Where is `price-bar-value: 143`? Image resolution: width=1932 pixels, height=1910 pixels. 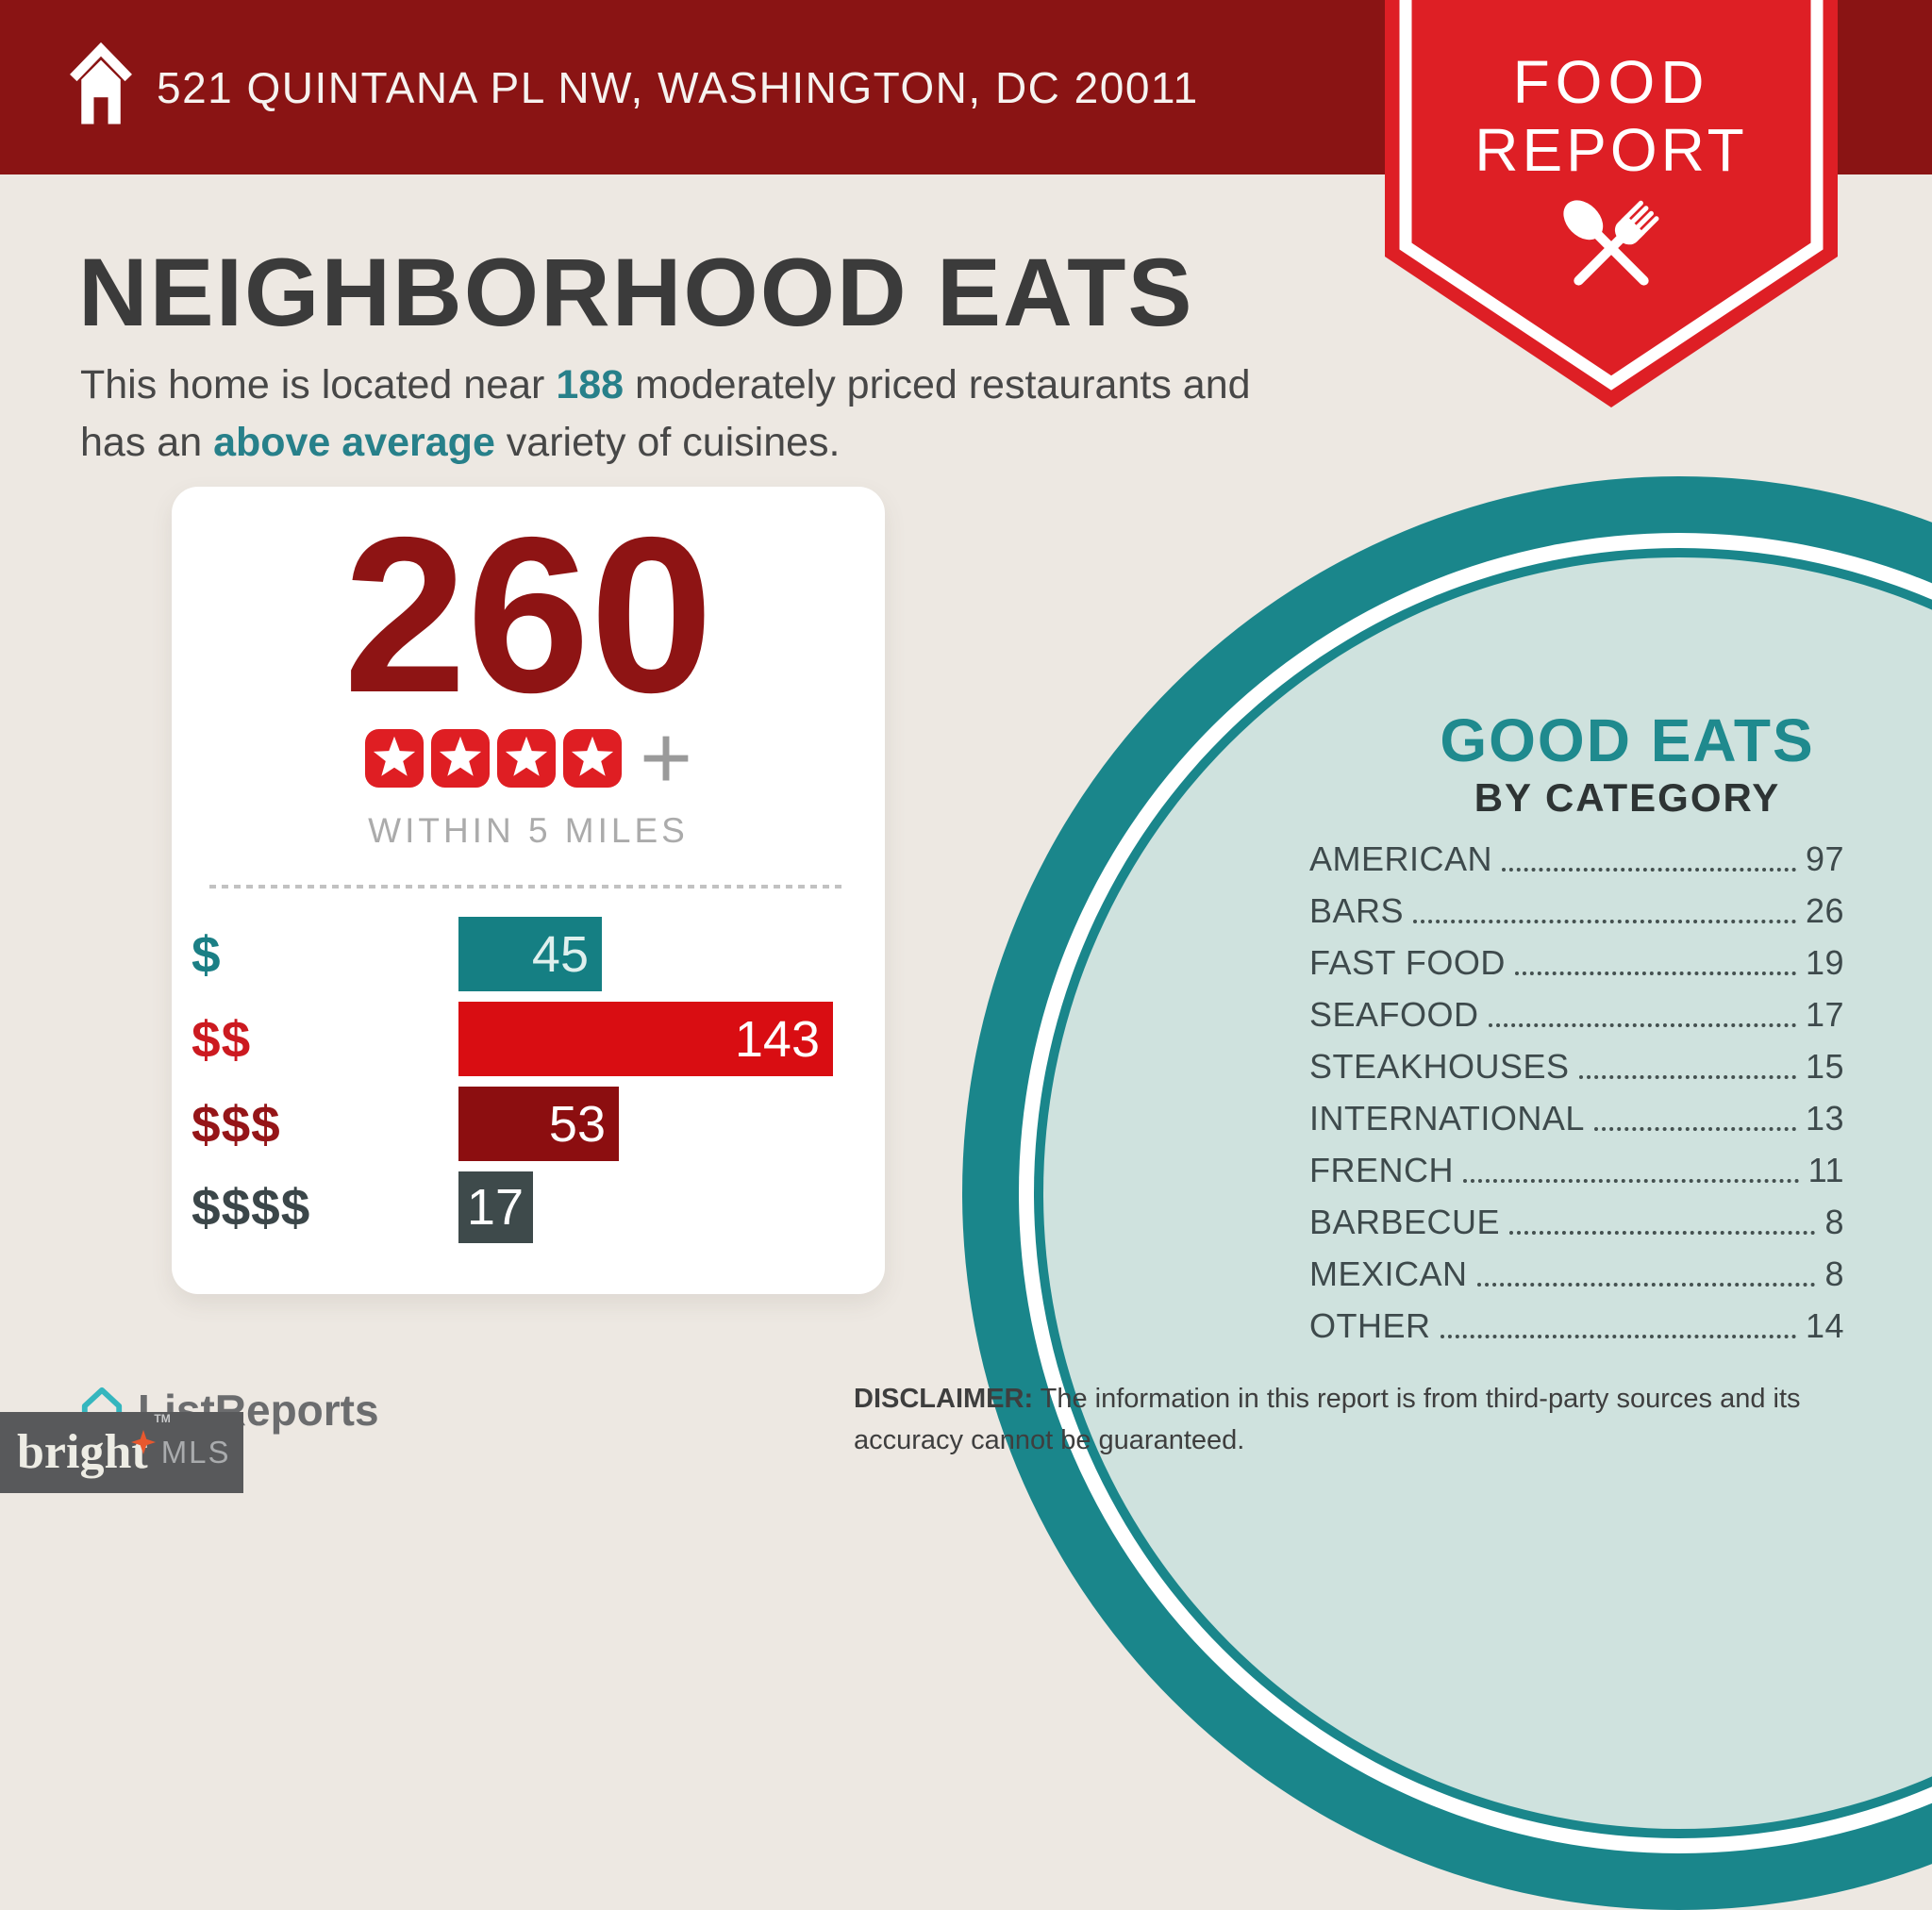 price-bar-value: 143 is located at coordinates (777, 1039).